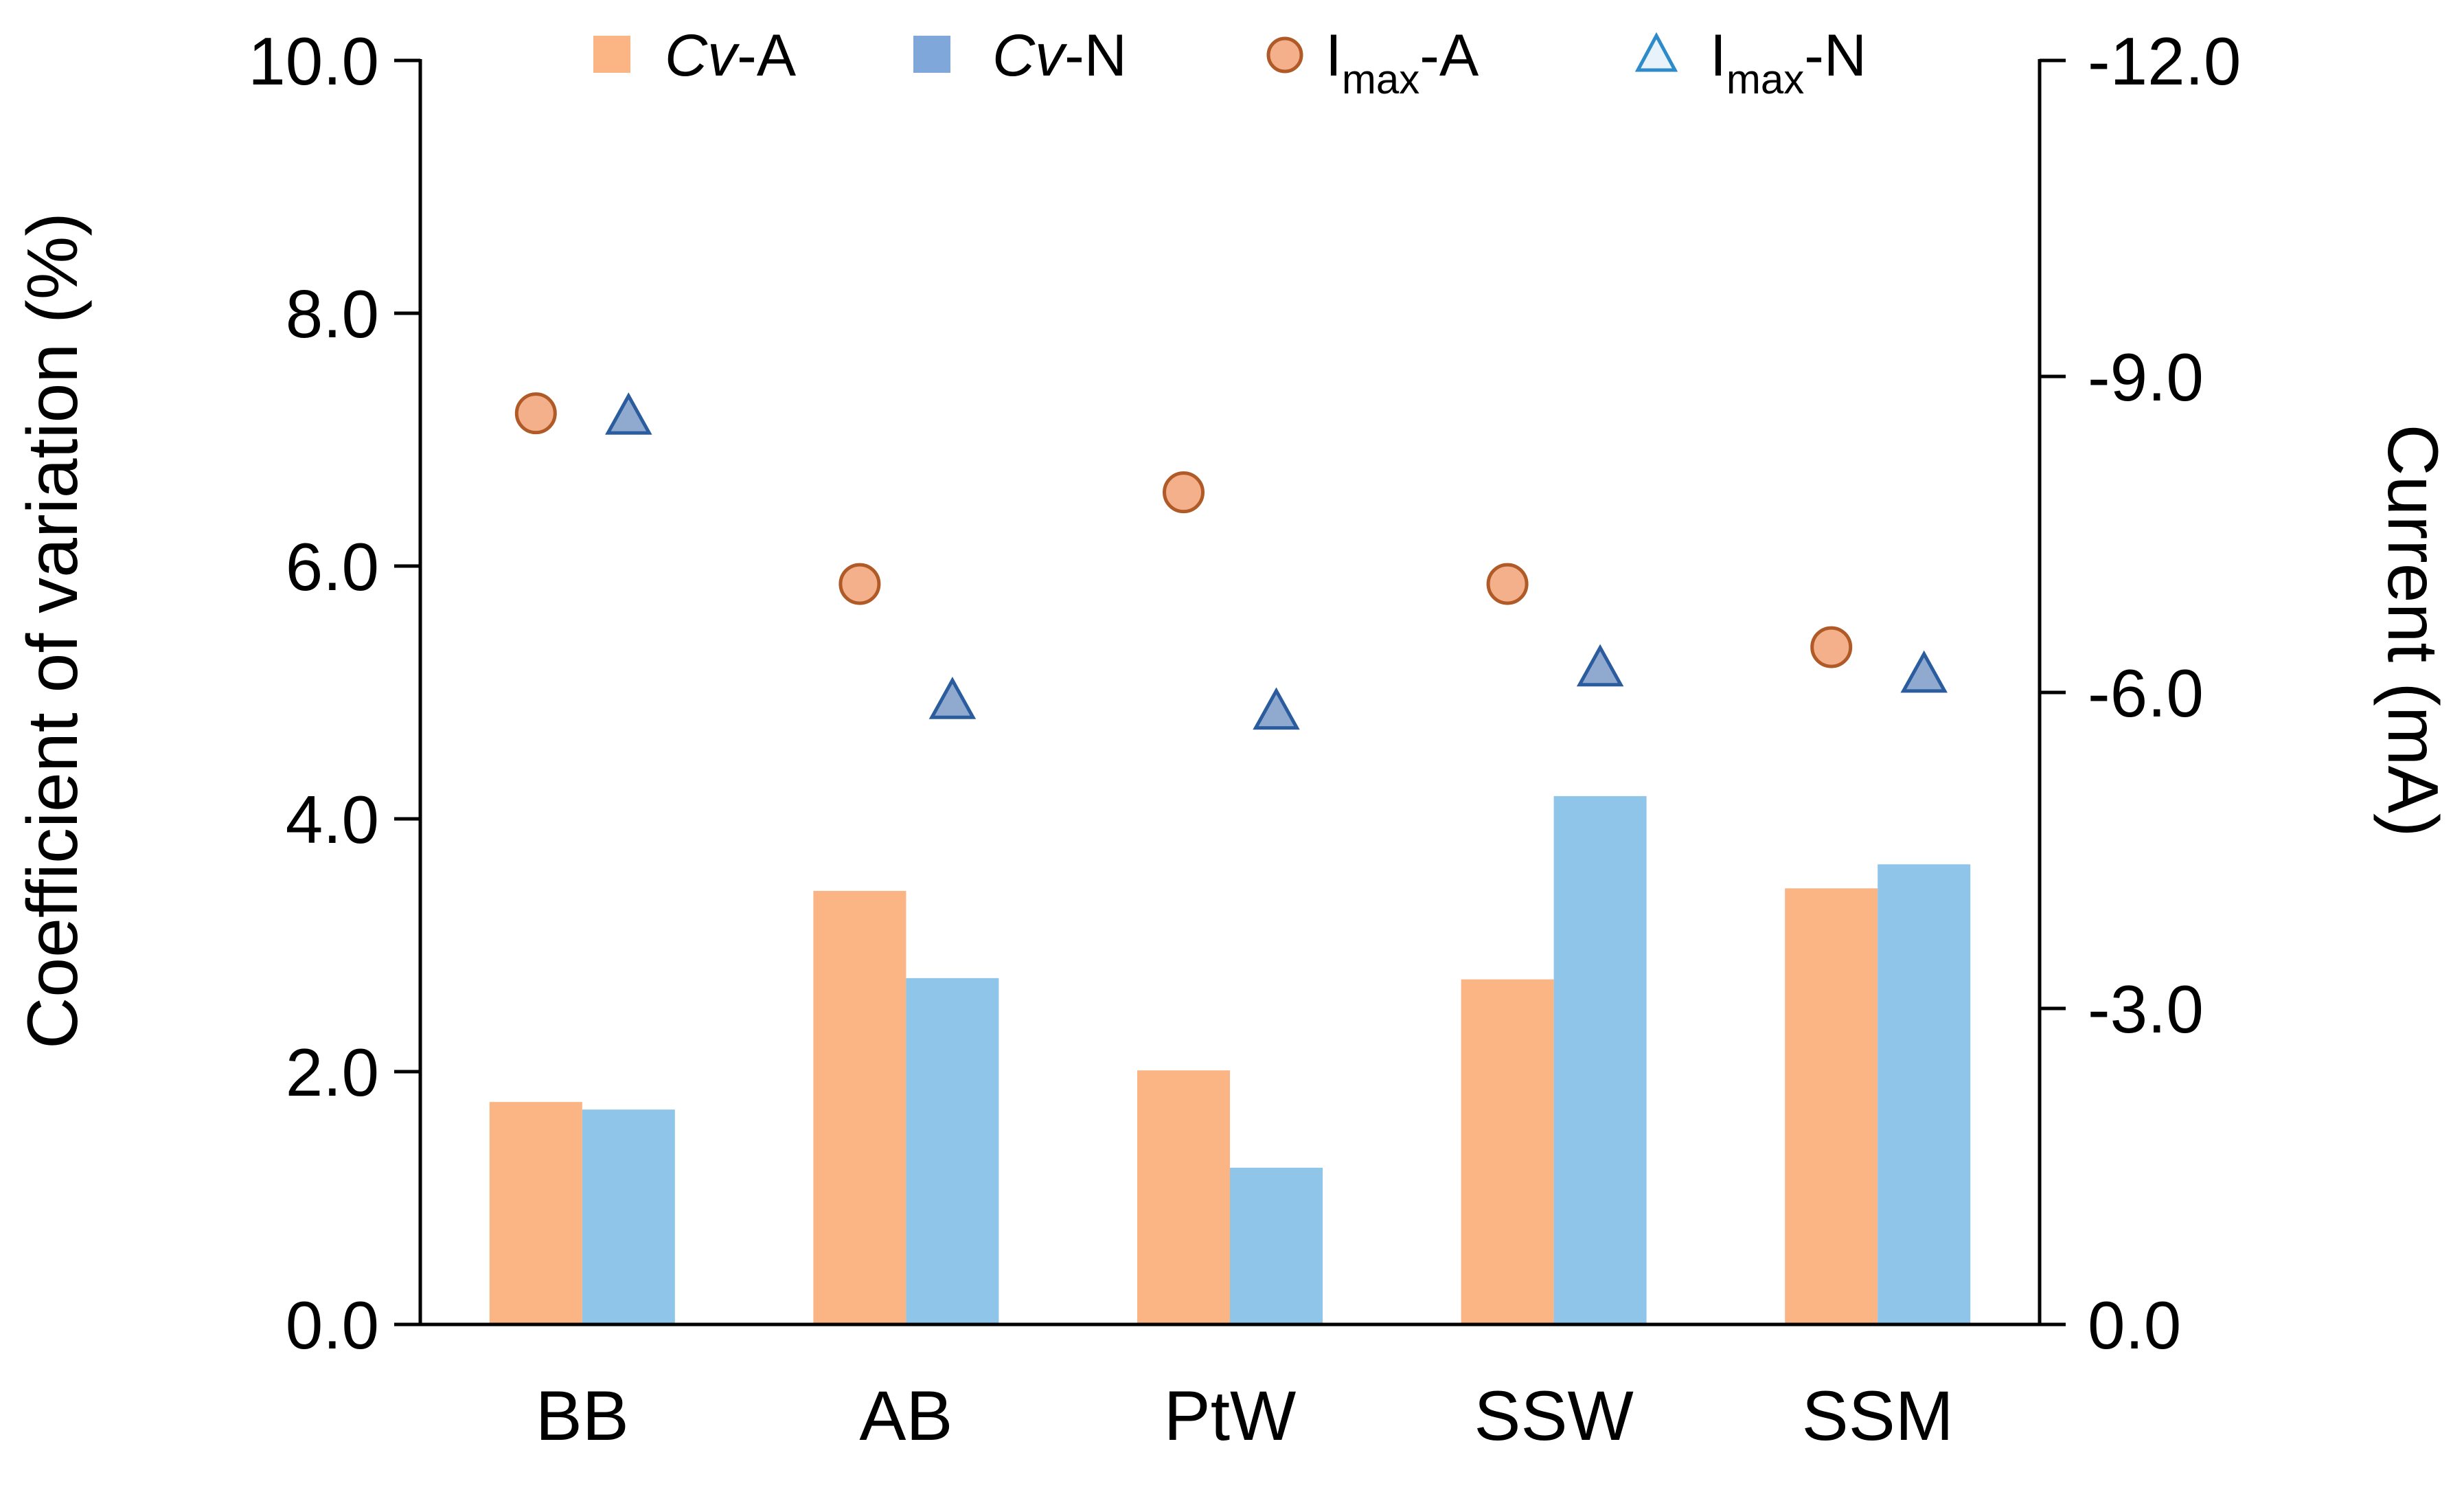 Image resolution: width=2464 pixels, height=1490 pixels. I want to click on legend: Cv-A Cv-N Imax-A Imax-N, so click(1230, 62).